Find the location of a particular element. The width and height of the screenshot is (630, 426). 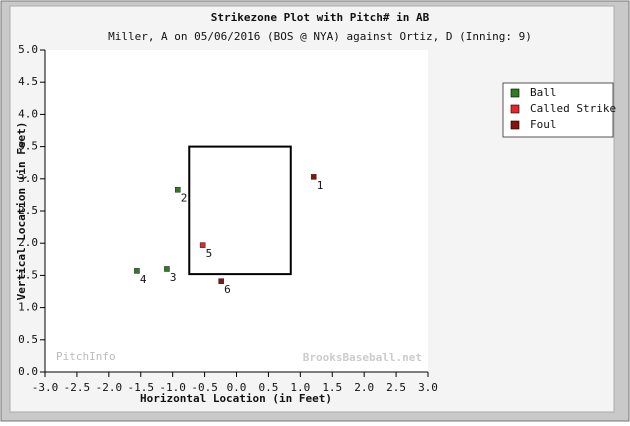

y-tick-label: 4.5 is located at coordinates (28, 81).